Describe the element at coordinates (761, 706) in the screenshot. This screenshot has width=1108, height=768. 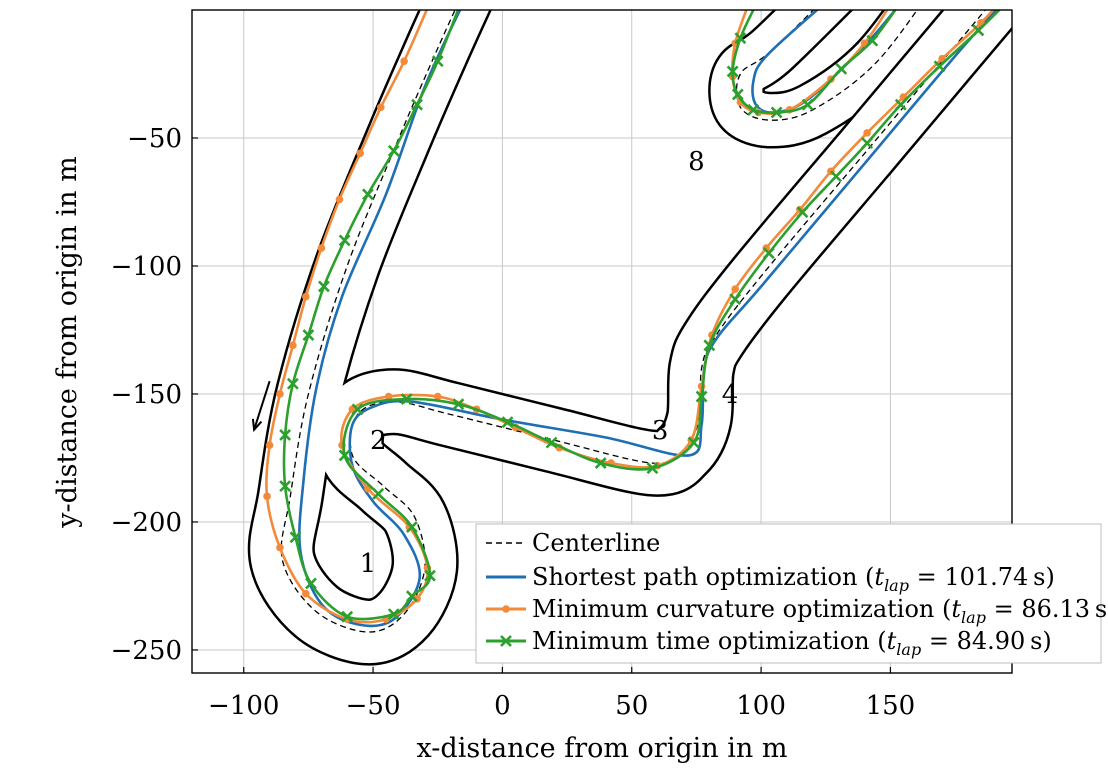
I see `x-tick-label: 100` at that location.